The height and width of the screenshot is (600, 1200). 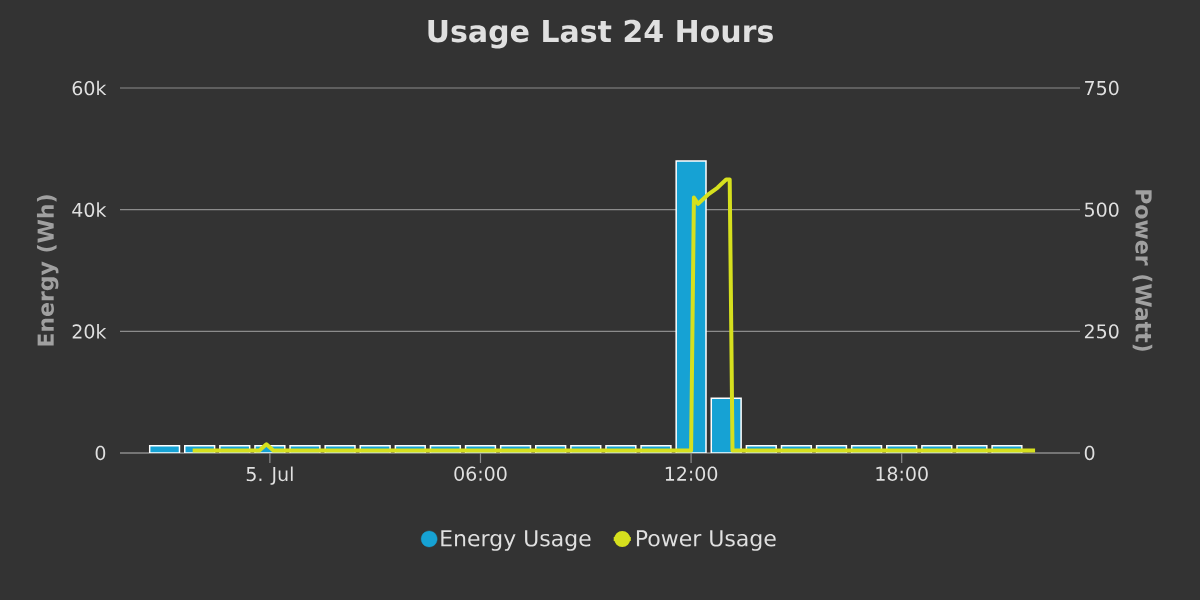 I want to click on y-tick-label: 20k, so click(x=89, y=331).